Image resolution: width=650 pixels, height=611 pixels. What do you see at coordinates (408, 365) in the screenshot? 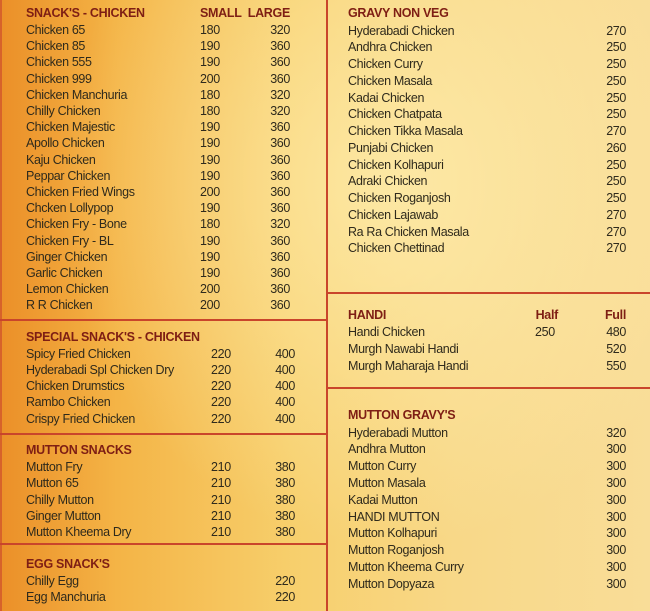
I see `menu-item-name: Murgh Maharaja Handi` at bounding box center [408, 365].